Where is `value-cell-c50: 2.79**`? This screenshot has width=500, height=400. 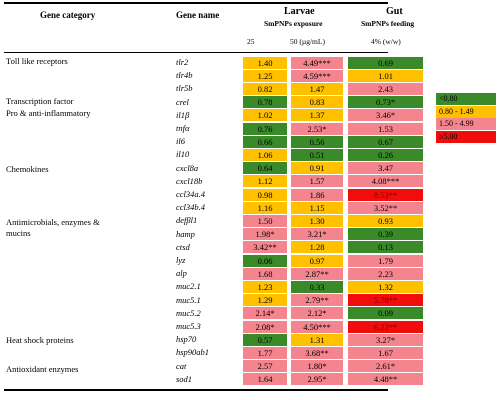 value-cell-c50: 2.79** is located at coordinates (317, 300).